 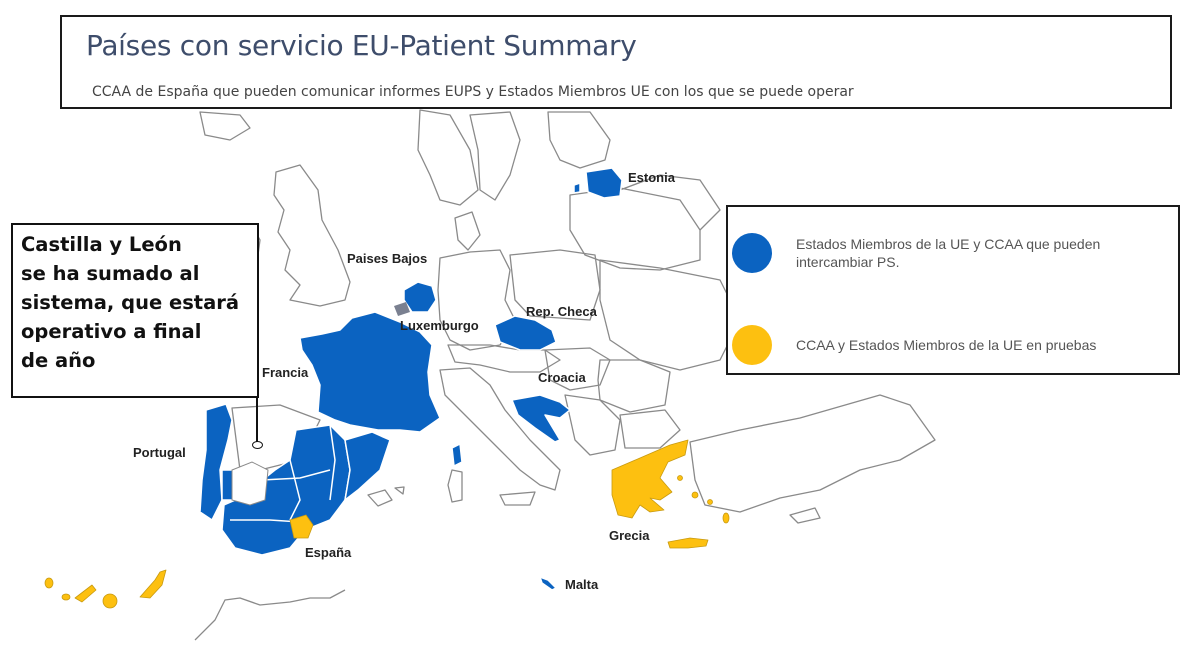 I want to click on callout-pointer-line, so click(x=257, y=420).